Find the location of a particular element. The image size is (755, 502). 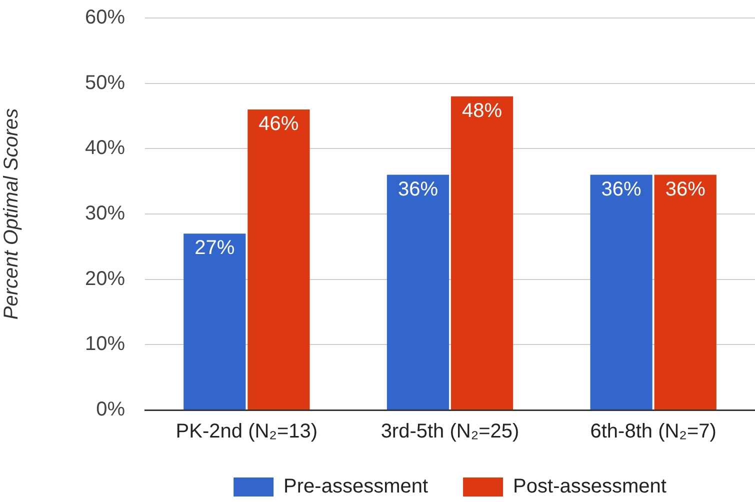

x-tick-label: 3rd-5th (N₂=25) is located at coordinates (450, 431).